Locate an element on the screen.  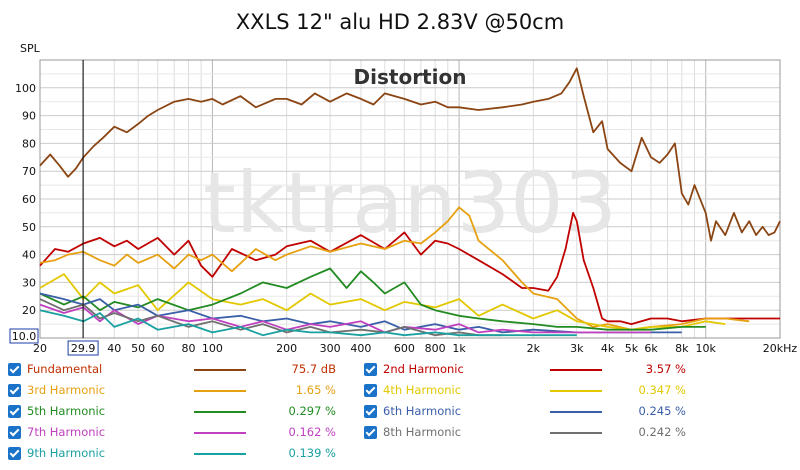
legend-checkbox-2nd-harmonic is located at coordinates (370, 369).